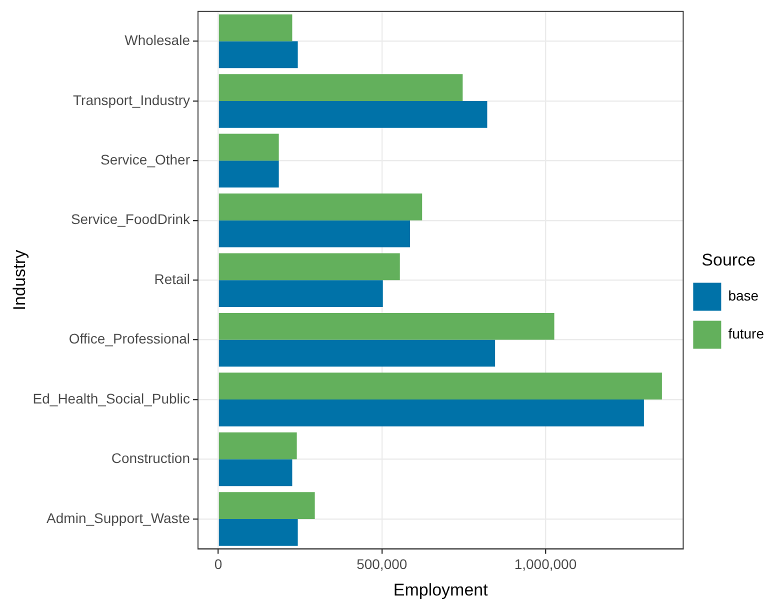  I want to click on x-tick-label: 500,000, so click(382, 564).